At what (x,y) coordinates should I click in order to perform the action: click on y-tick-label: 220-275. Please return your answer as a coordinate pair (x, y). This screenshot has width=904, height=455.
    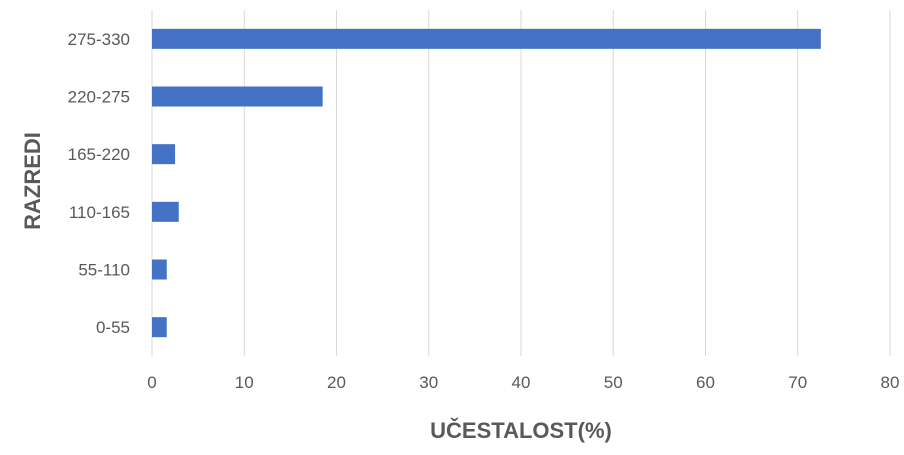
    Looking at the image, I should click on (99, 97).